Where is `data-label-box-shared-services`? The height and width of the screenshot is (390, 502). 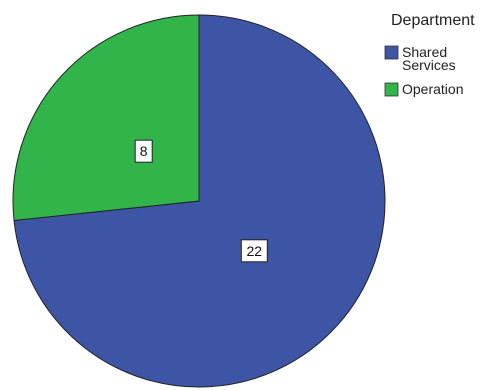
data-label-box-shared-services is located at coordinates (254, 251).